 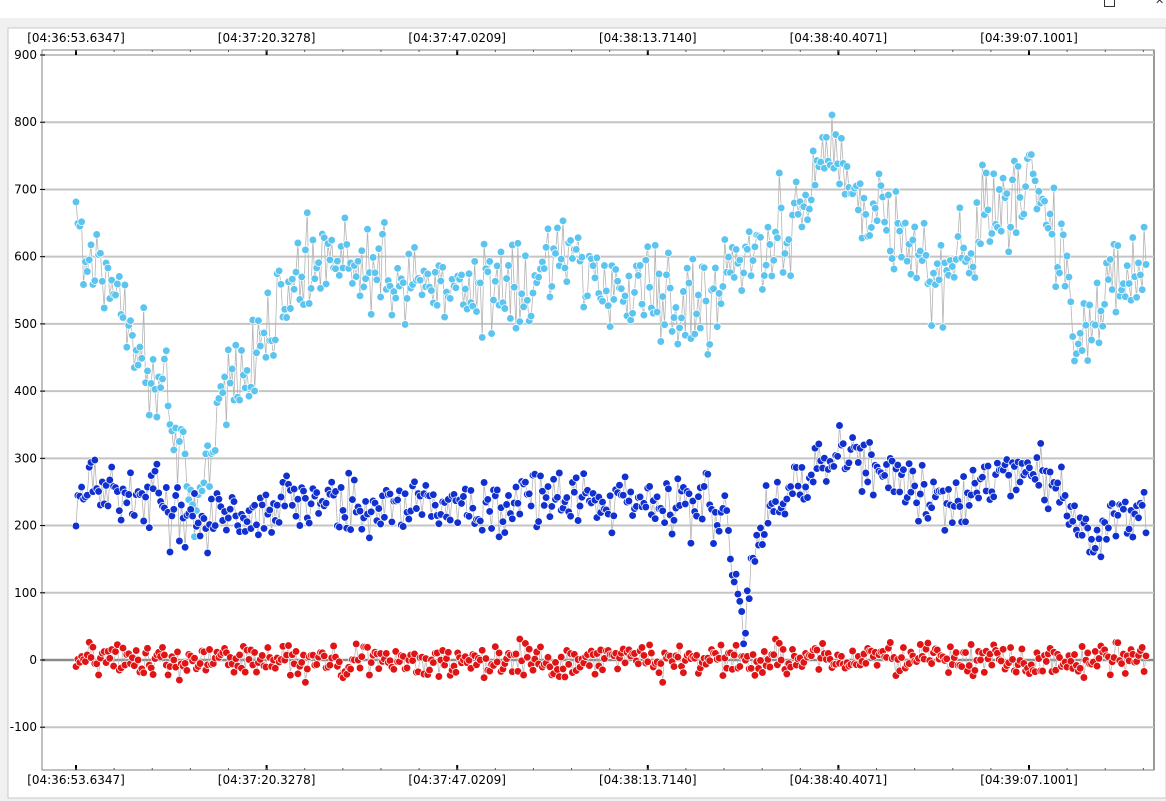 What do you see at coordinates (25, 391) in the screenshot?
I see `y-tick-label: 400` at bounding box center [25, 391].